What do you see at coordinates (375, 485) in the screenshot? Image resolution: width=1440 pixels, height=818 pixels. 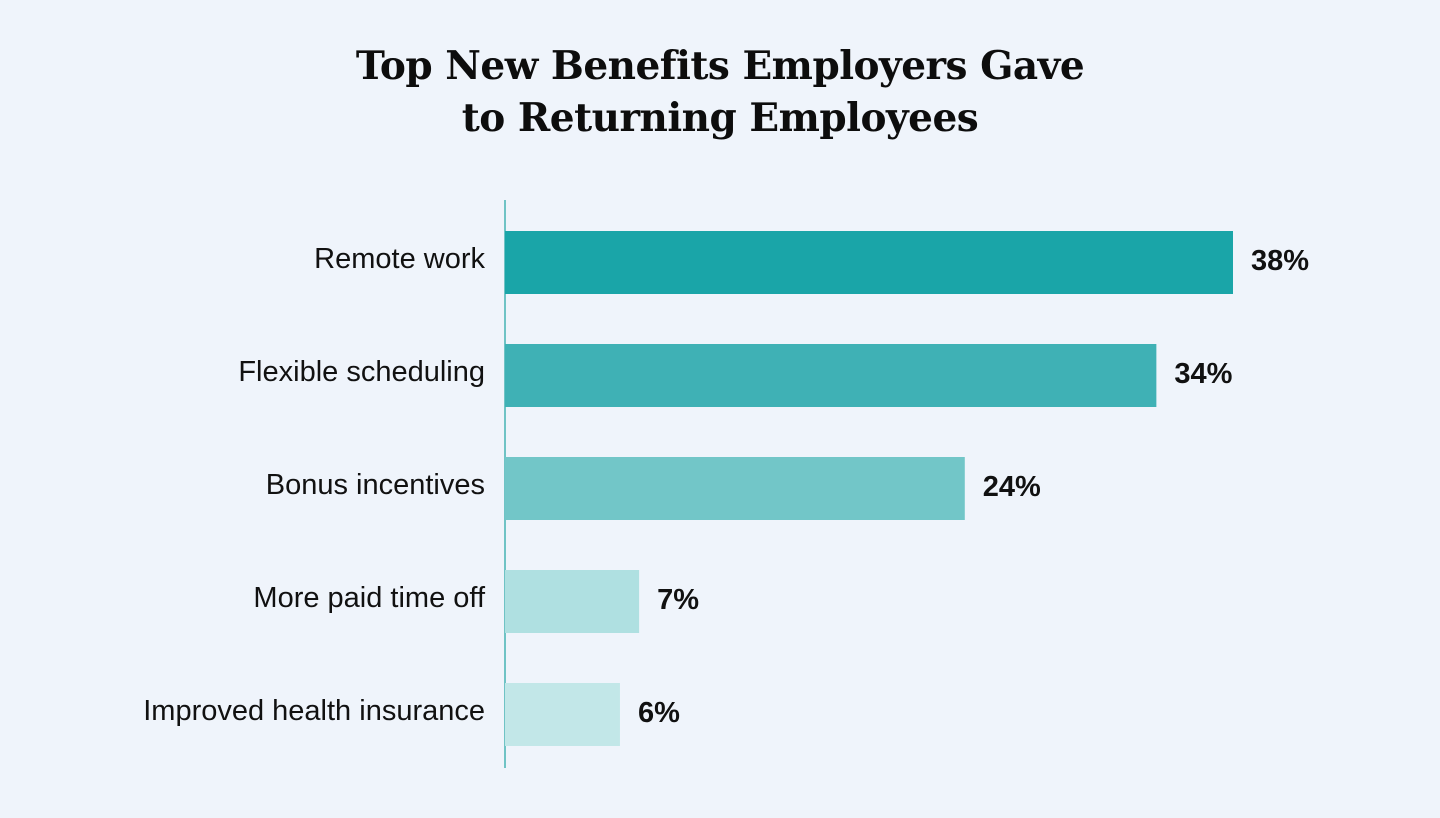 I see `category-label-3: Bonus incentives` at bounding box center [375, 485].